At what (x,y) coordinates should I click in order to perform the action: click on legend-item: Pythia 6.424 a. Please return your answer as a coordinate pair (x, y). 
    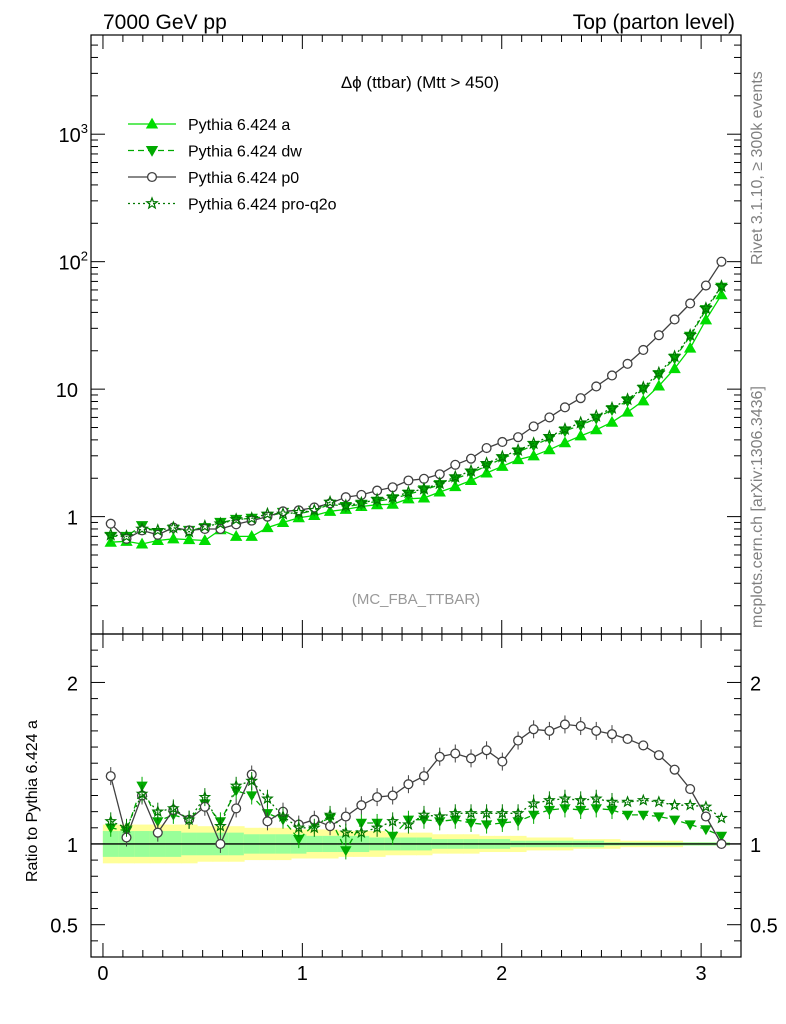
    Looking at the image, I should click on (209, 125).